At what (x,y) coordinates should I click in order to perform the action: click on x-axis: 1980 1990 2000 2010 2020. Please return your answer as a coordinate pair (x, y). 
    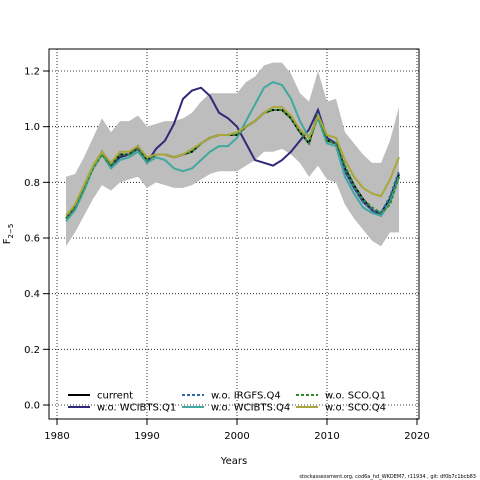
    Looking at the image, I should click on (237, 430).